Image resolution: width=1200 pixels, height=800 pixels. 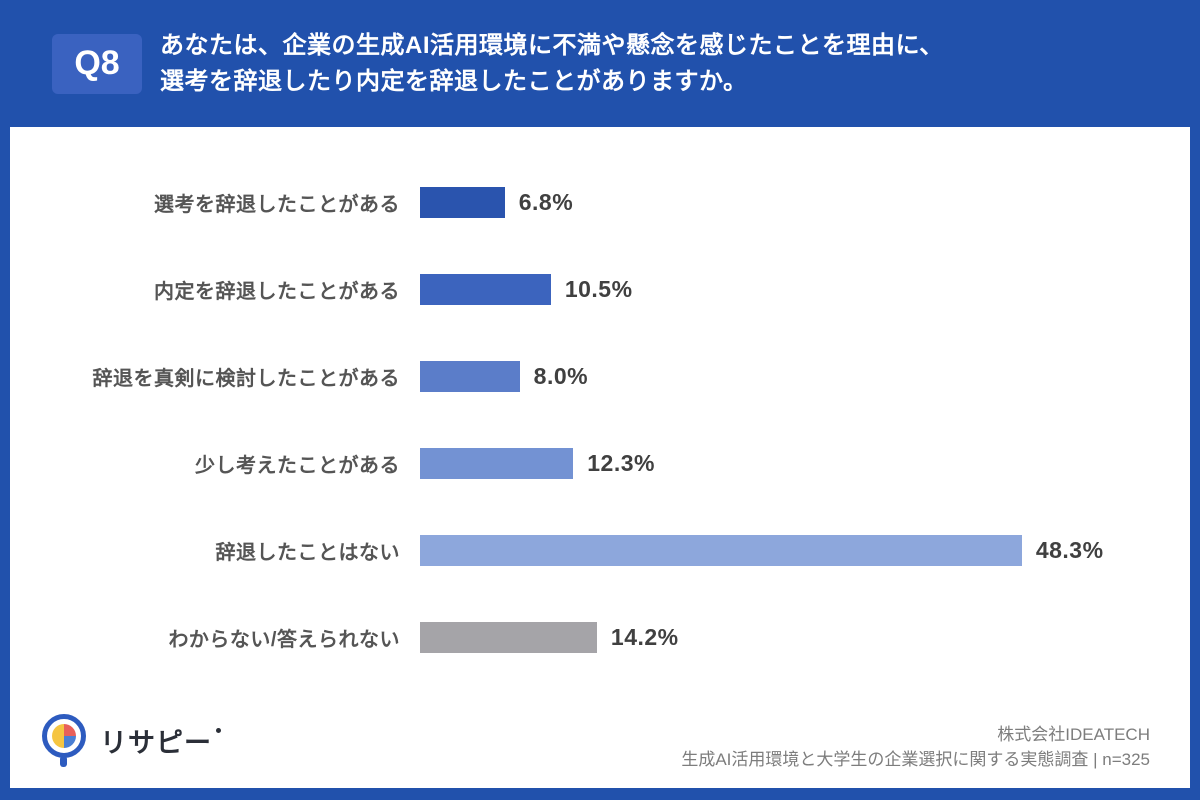 I want to click on value-label: 14.2%, so click(x=644, y=637).